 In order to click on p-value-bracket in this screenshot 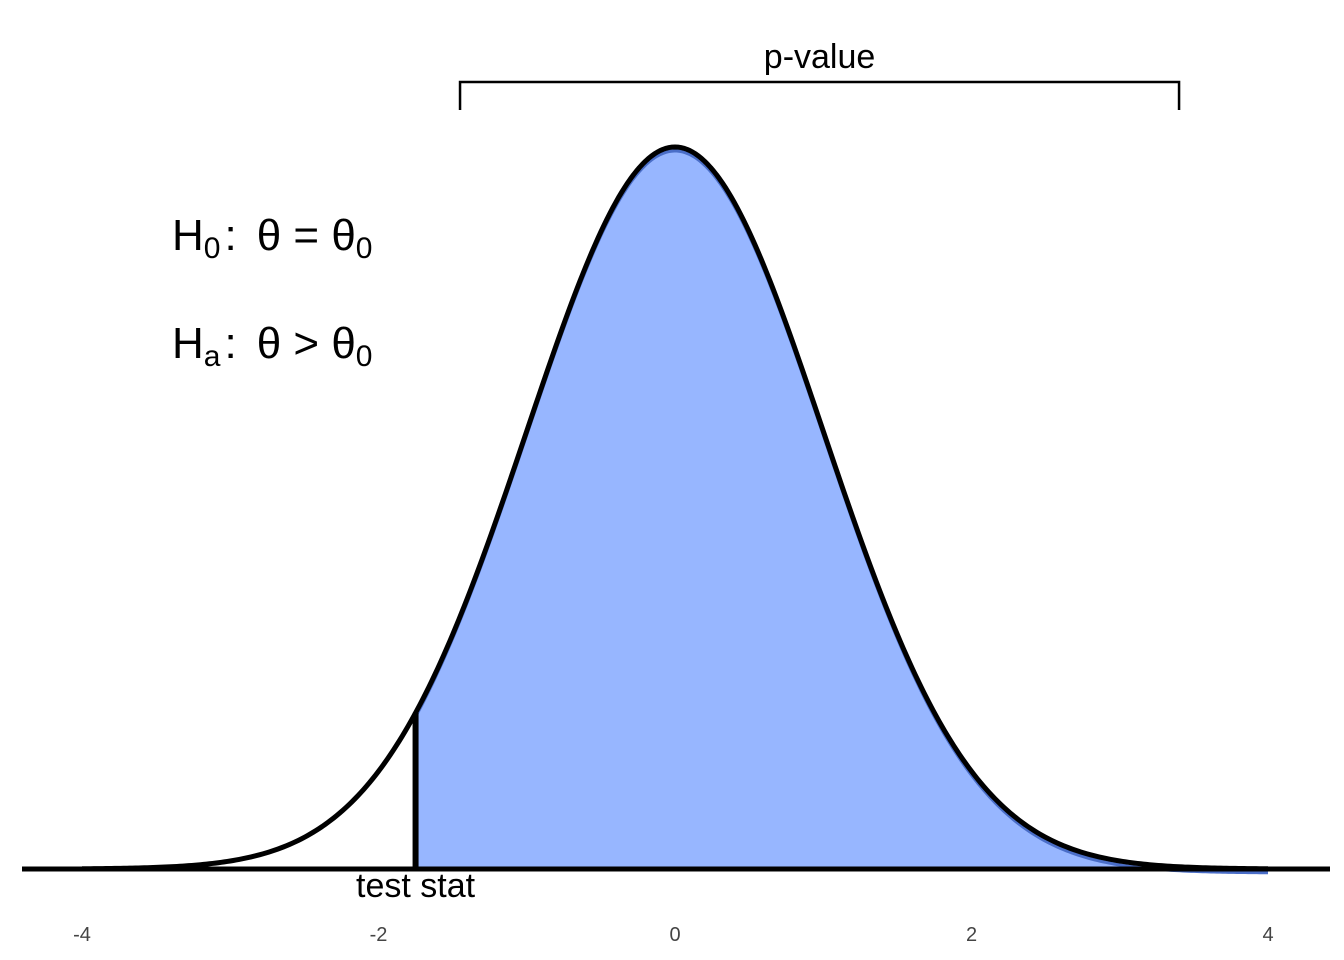, I will do `click(819, 95)`.